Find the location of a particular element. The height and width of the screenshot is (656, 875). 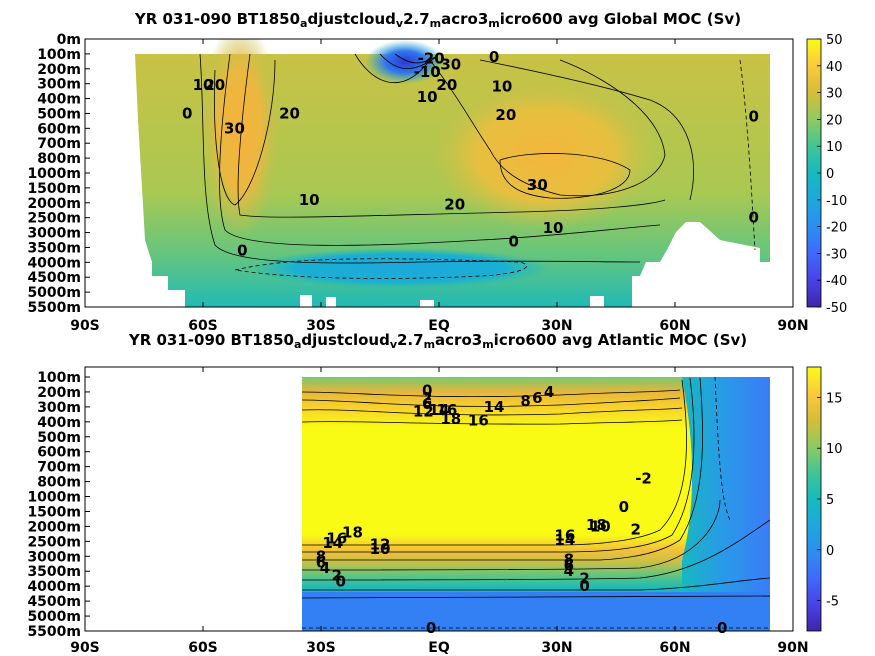

global-y-tick-label: 100m is located at coordinates (59, 55).